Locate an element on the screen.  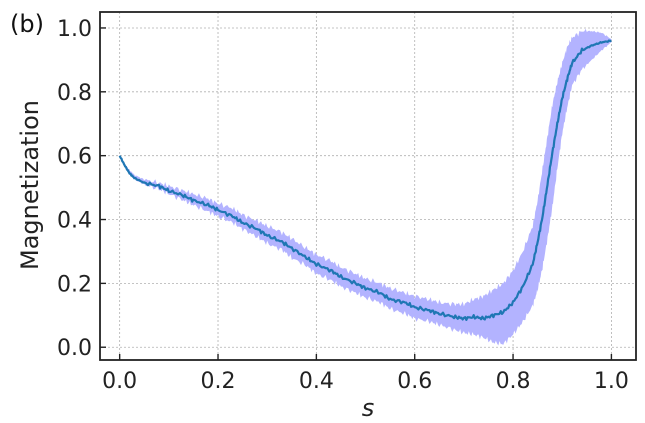
y-tick-label: 0.2 is located at coordinates (74, 284).